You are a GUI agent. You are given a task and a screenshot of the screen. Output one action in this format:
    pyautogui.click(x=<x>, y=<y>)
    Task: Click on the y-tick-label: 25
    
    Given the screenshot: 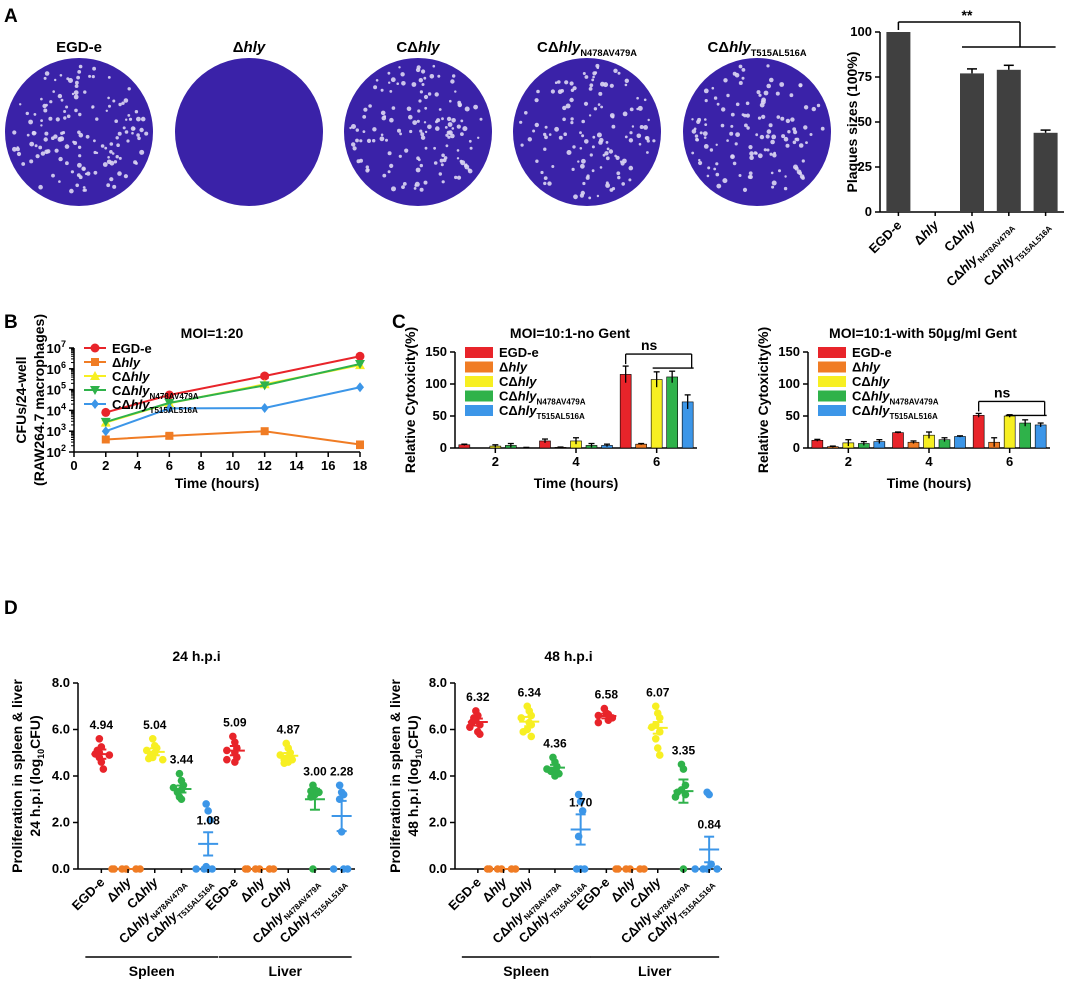 What is the action you would take?
    pyautogui.click(x=865, y=166)
    